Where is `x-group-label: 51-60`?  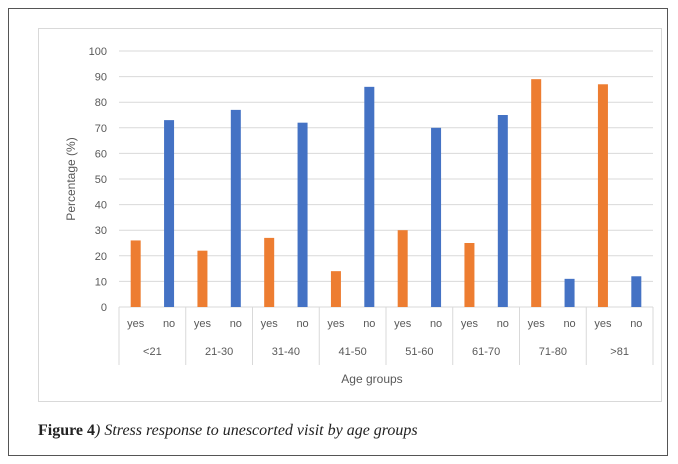
x-group-label: 51-60 is located at coordinates (419, 352).